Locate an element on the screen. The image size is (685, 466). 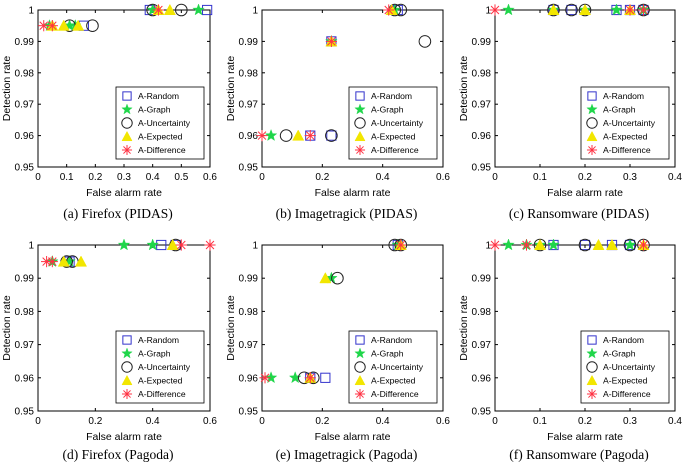
legend-marker-stroke is located at coordinates (127, 150).